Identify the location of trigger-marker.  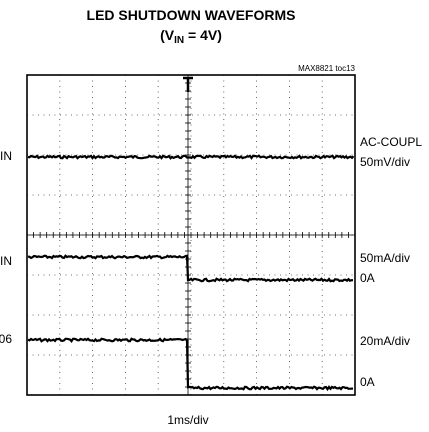
(188, 84).